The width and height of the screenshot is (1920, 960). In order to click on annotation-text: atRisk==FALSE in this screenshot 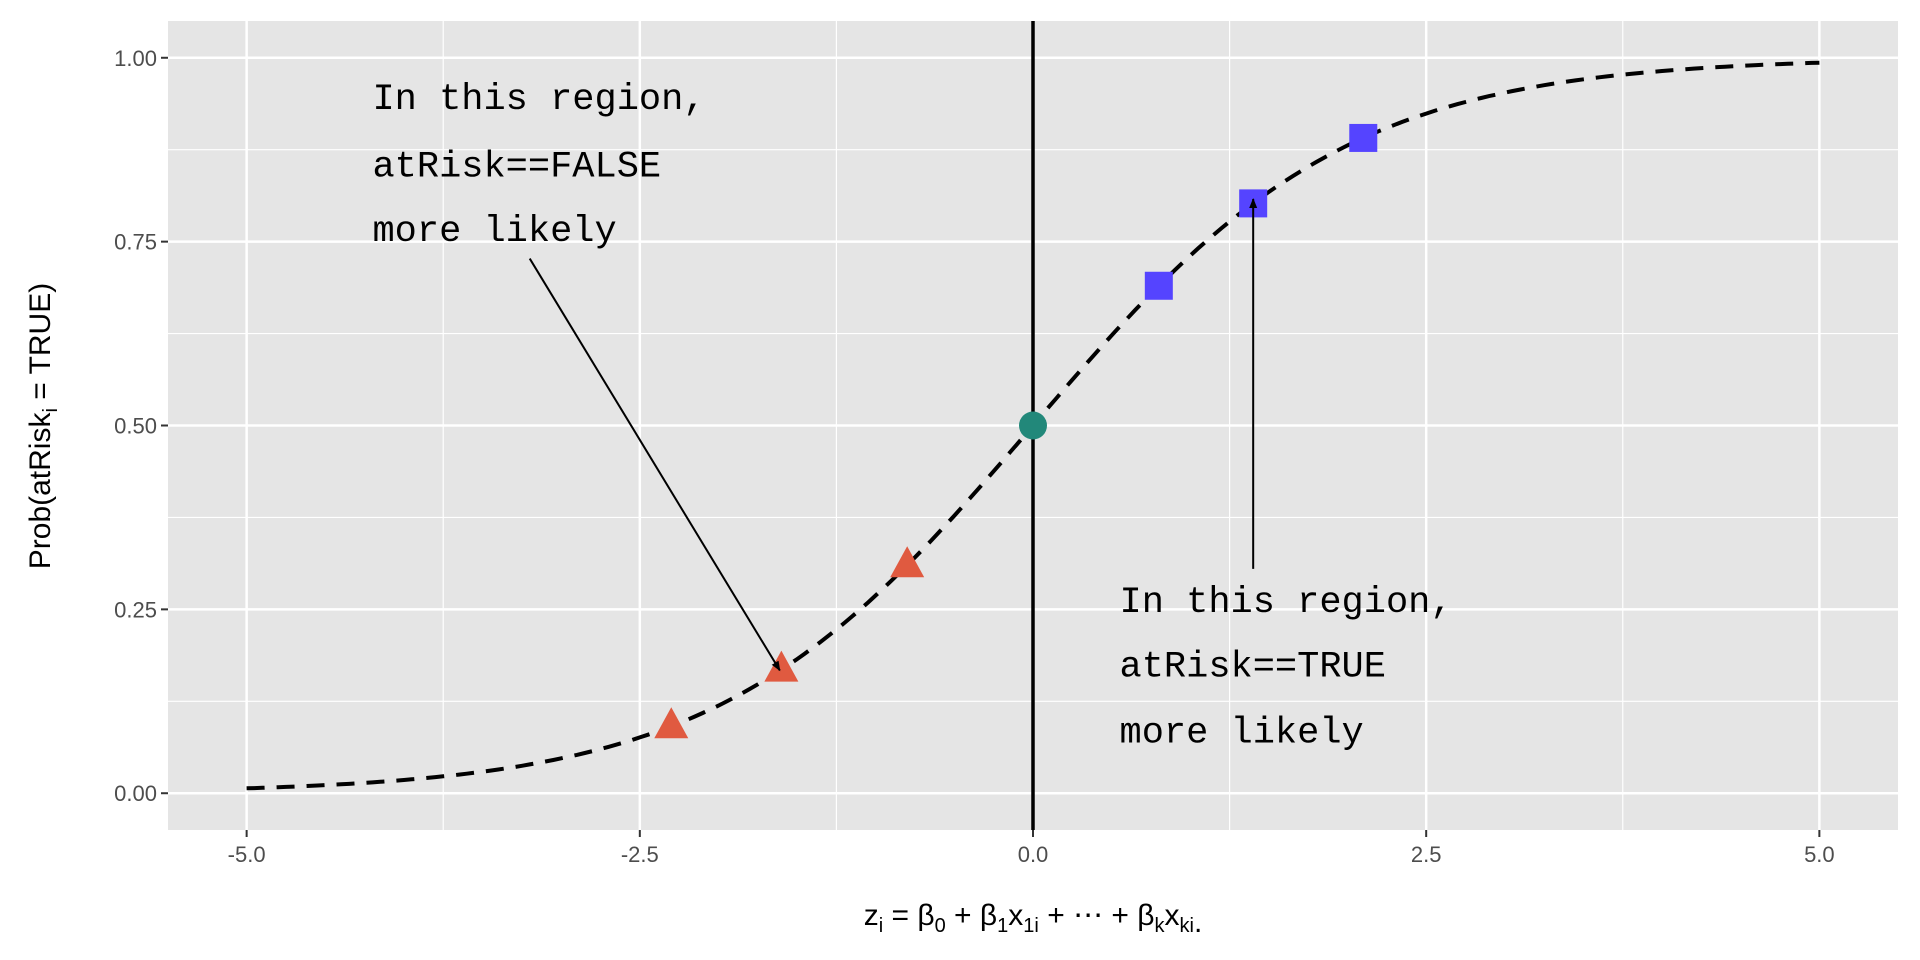, I will do `click(516, 167)`.